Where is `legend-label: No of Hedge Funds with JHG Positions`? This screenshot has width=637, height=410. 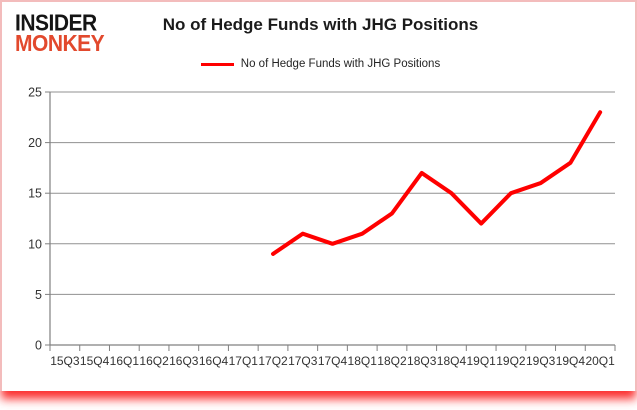 legend-label: No of Hedge Funds with JHG Positions is located at coordinates (340, 64).